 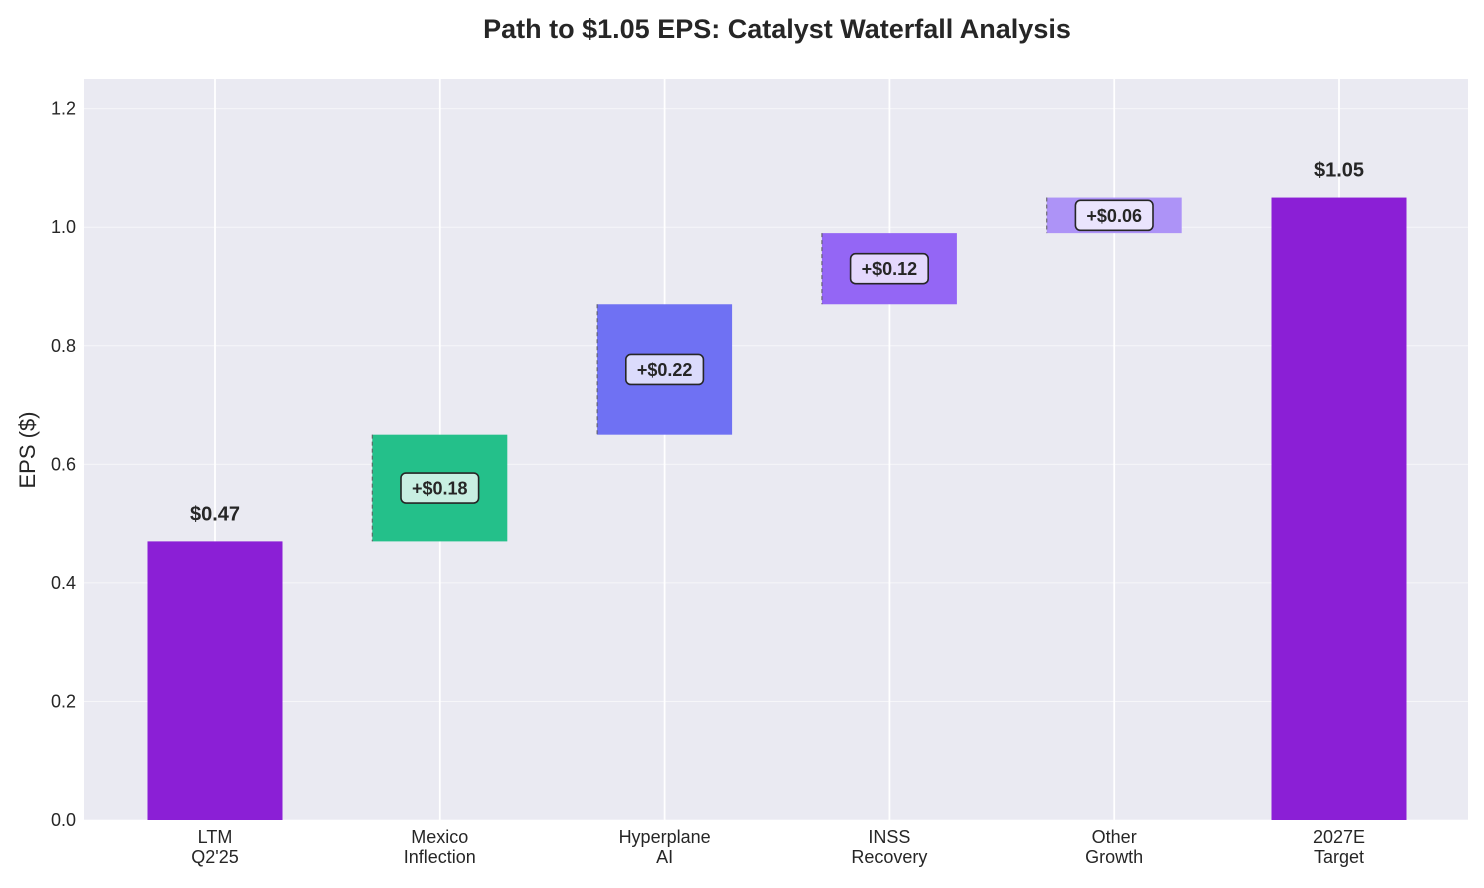 I want to click on x-tick-label: 2027E Target, so click(x=1339, y=847).